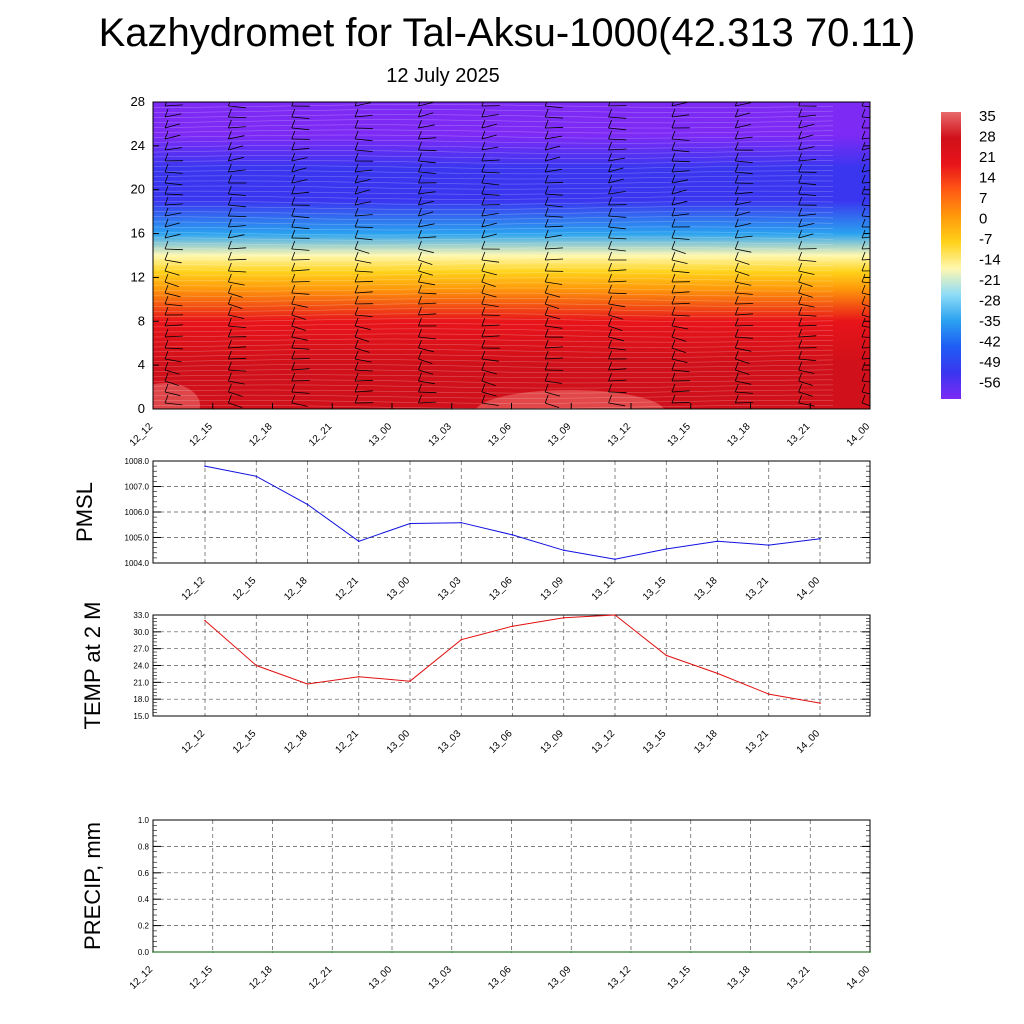 This screenshot has height=1024, width=1024. Describe the element at coordinates (971, 253) in the screenshot. I see `colorbar: 35 28 21 14 7 0 -7 -14 -21 -28 -35 -42 -49 -56` at that location.